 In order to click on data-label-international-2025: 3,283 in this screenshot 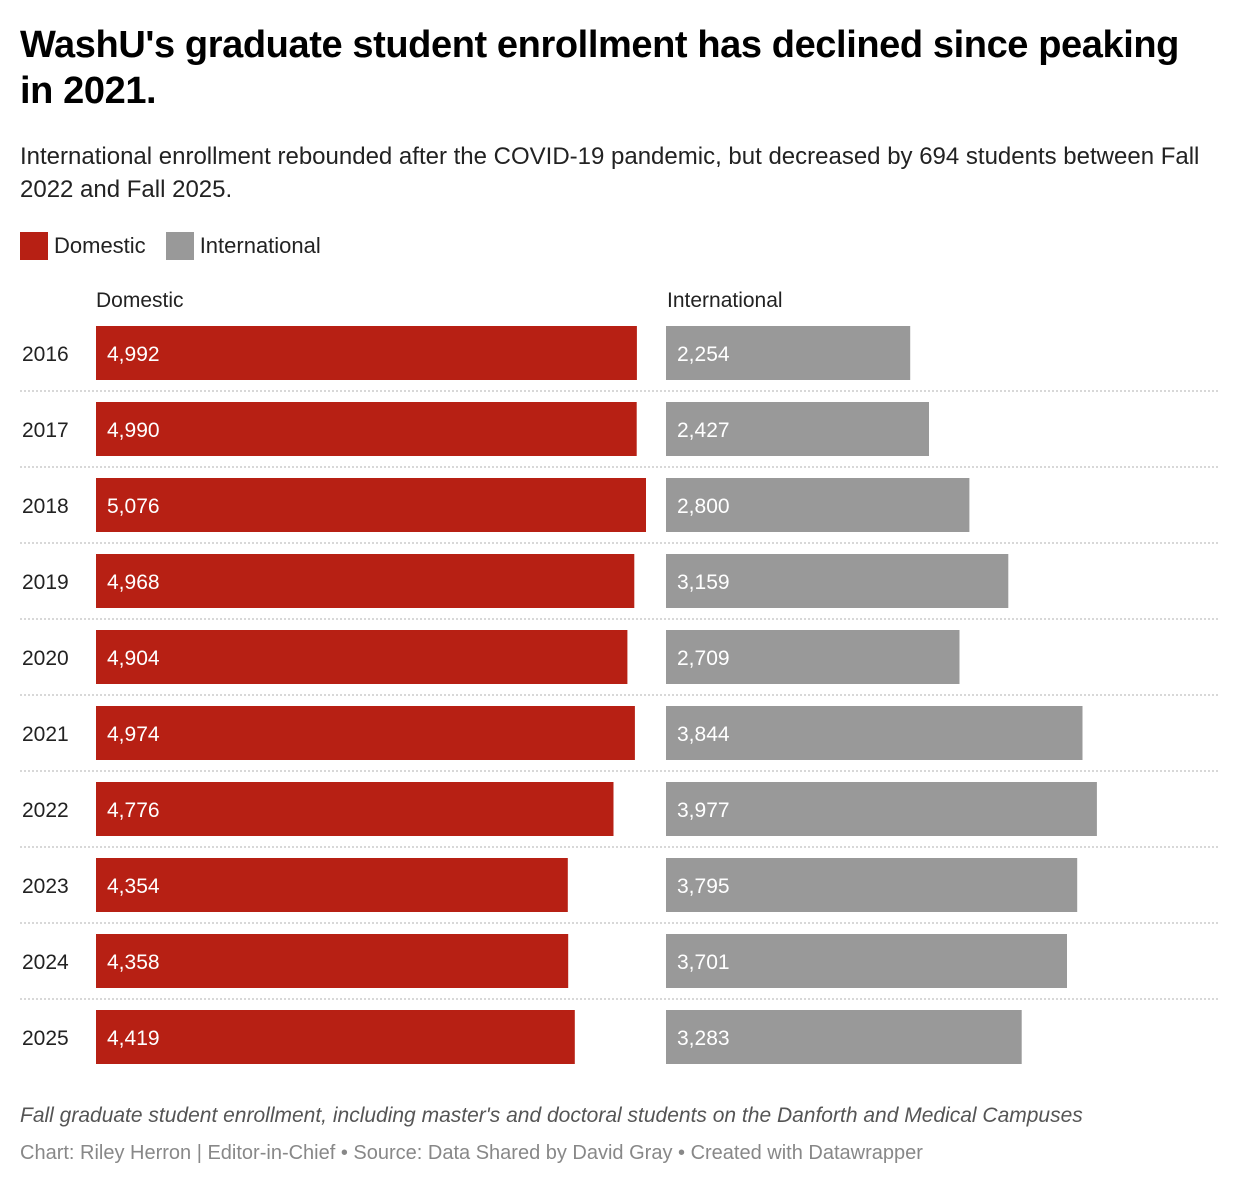, I will do `click(703, 1038)`.